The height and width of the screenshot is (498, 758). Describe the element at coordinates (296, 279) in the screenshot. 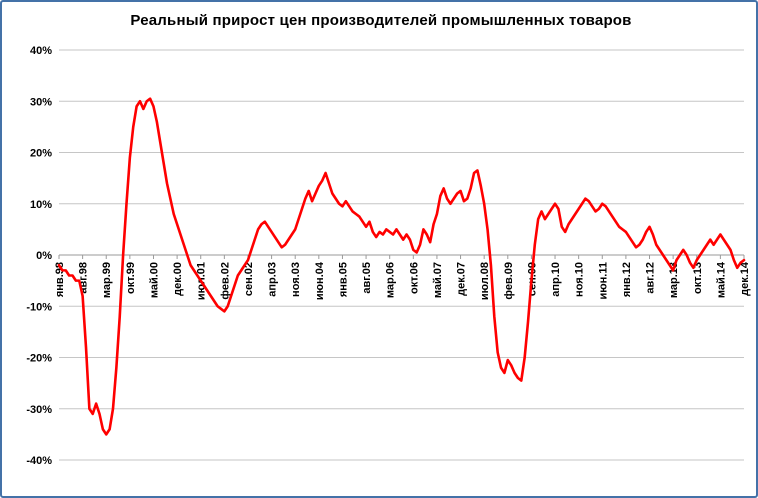

I see `x-axis-tick-label: ноя.03` at that location.